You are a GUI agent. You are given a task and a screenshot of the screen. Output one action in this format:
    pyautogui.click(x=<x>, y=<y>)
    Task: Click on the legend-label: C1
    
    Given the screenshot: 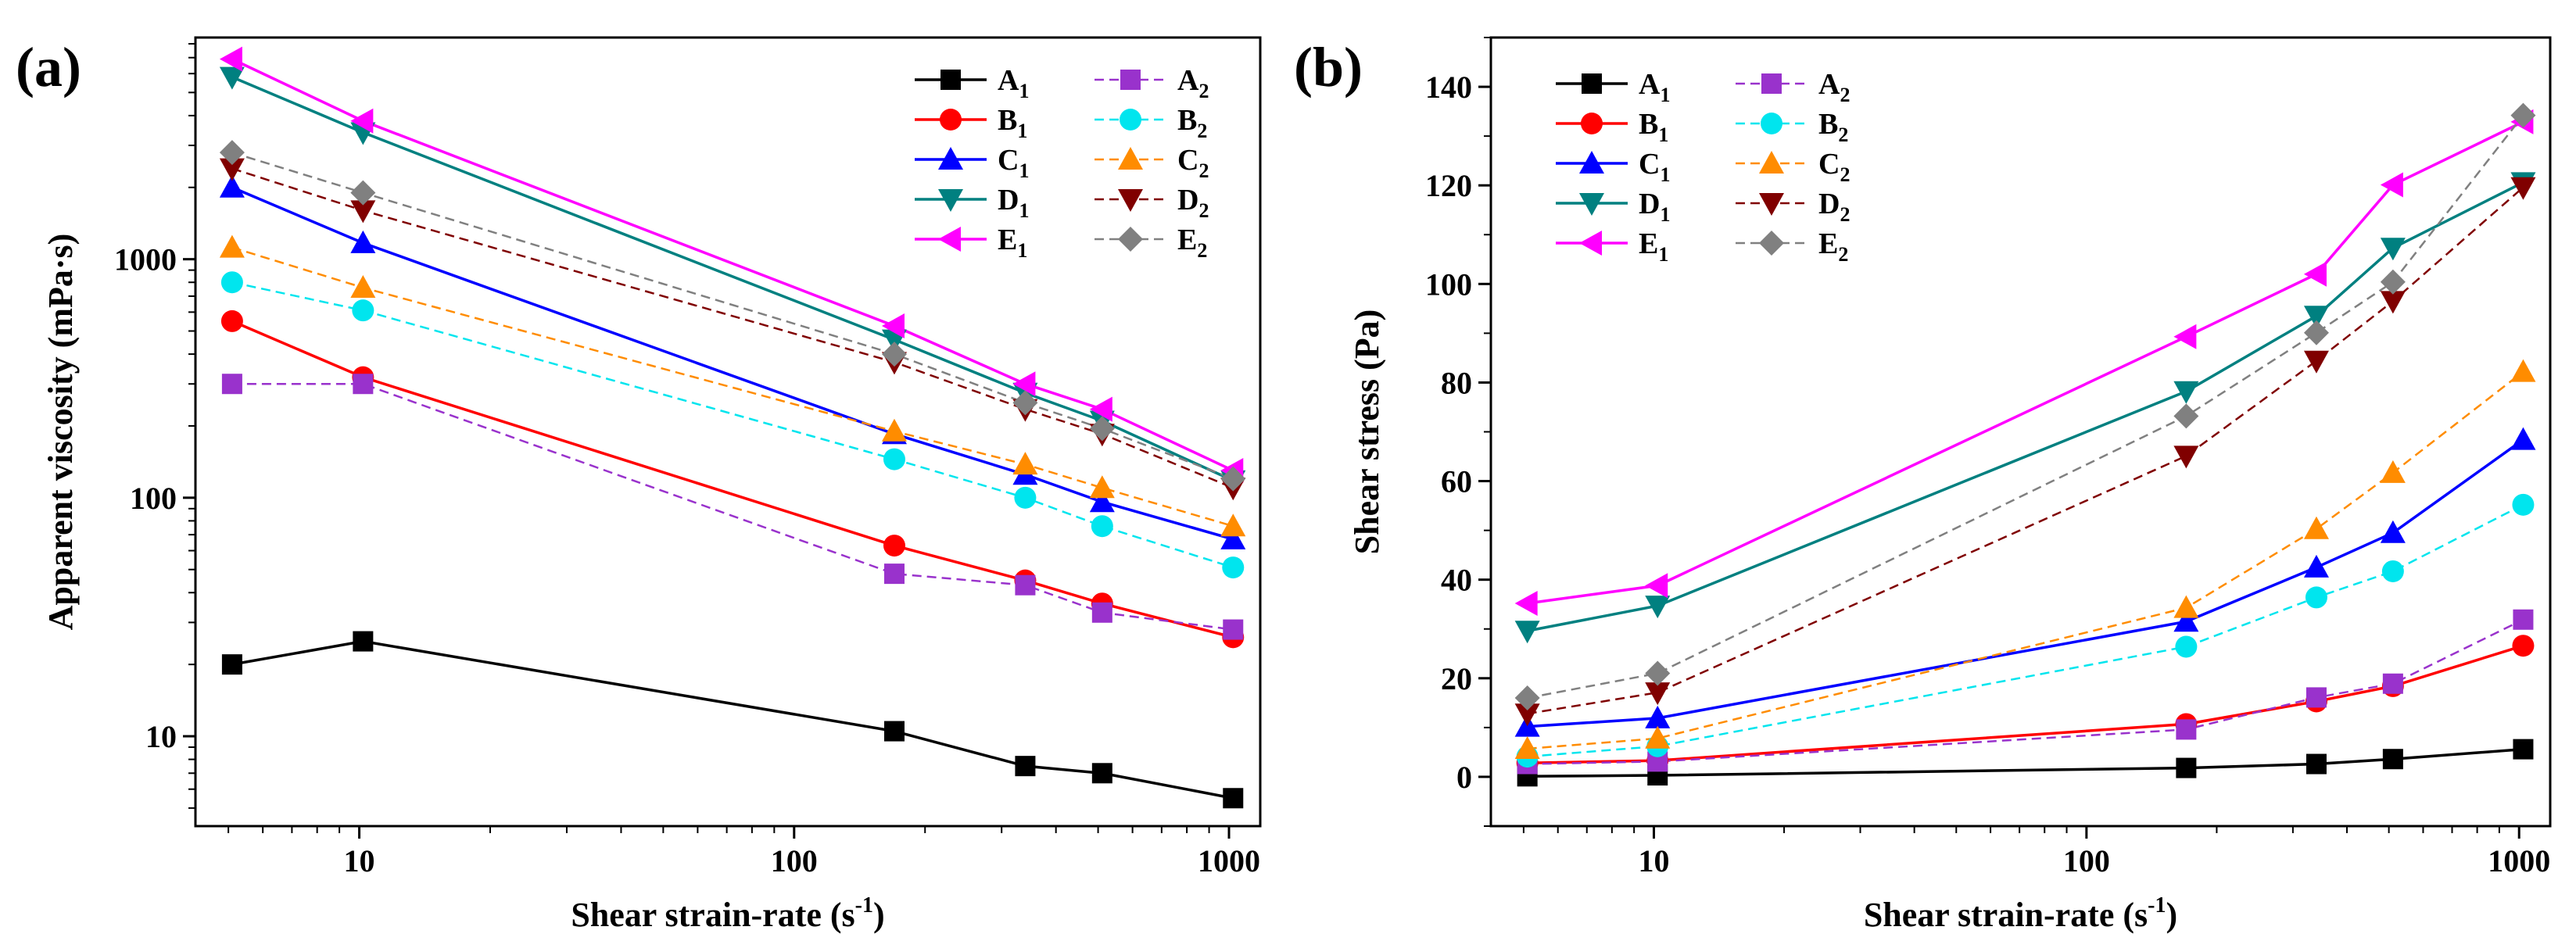 What is the action you would take?
    pyautogui.click(x=1654, y=167)
    